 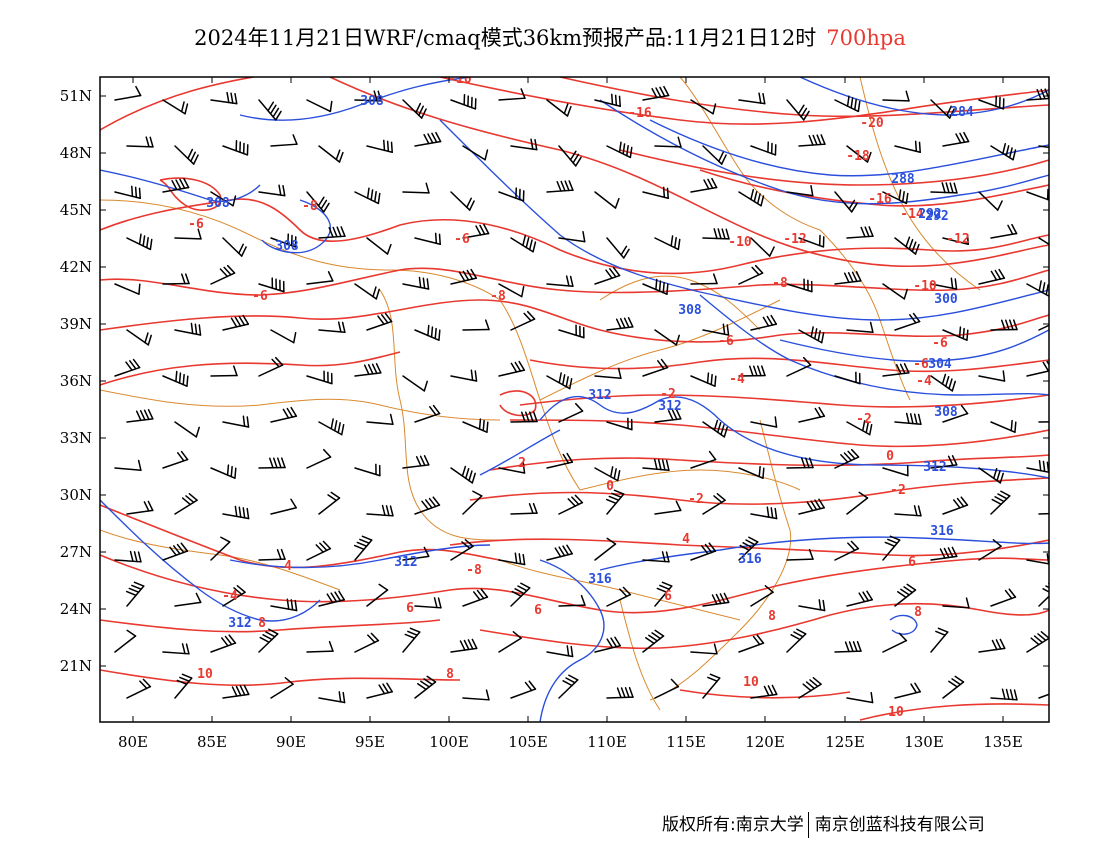 I want to click on temperature-value-label: -8, so click(x=780, y=283).